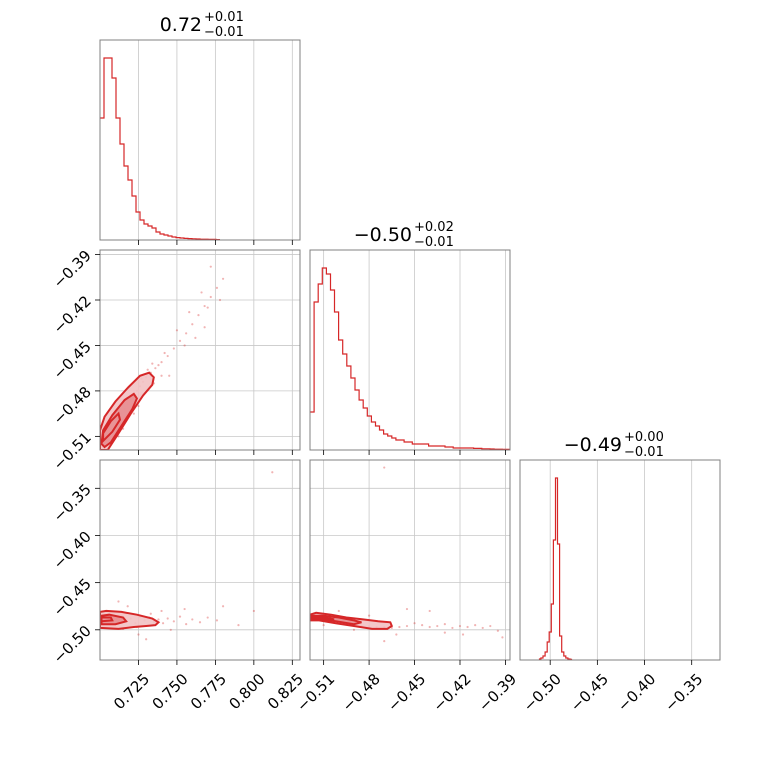  I want to click on histogram-panel: −0.50 +0.02−0.01, so click(410, 337).